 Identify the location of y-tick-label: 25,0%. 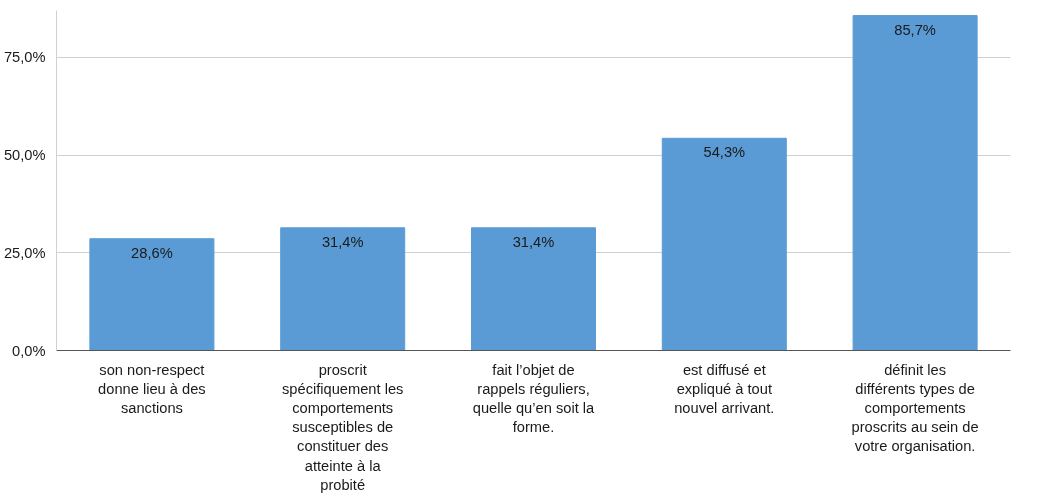
(24, 252).